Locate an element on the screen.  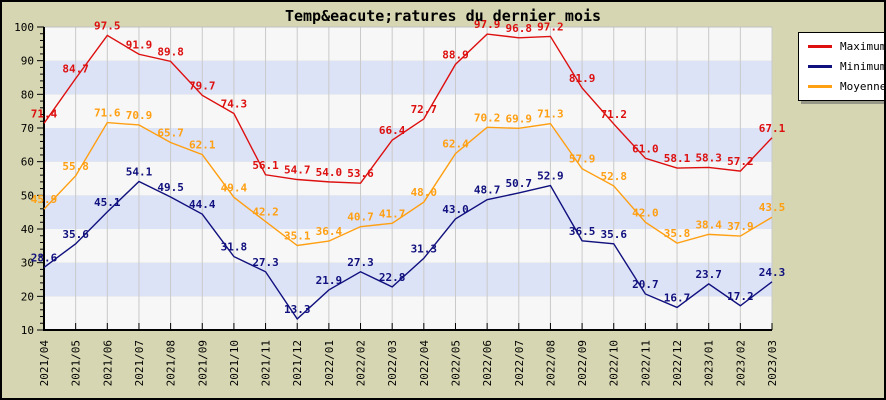
y-tick-label: 100 is located at coordinates (24, 27).